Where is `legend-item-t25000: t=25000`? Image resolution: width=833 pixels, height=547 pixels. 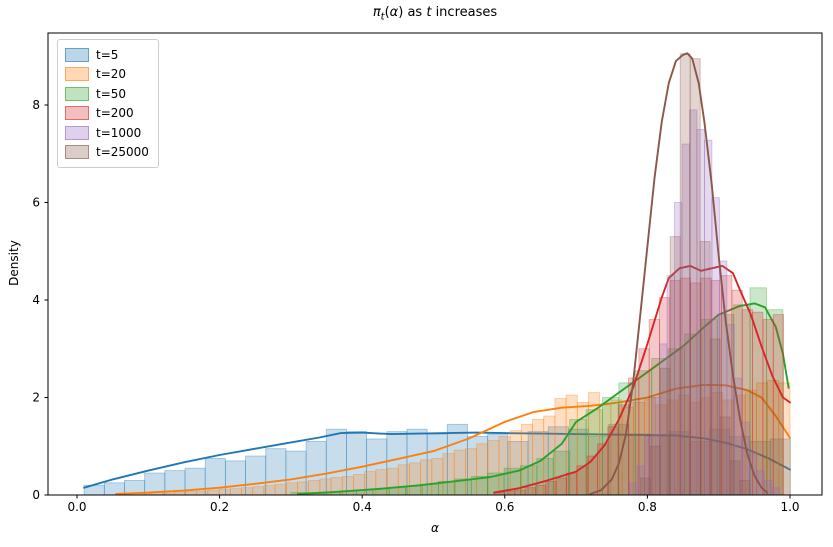
legend-item-t25000: t=25000 is located at coordinates (107, 153).